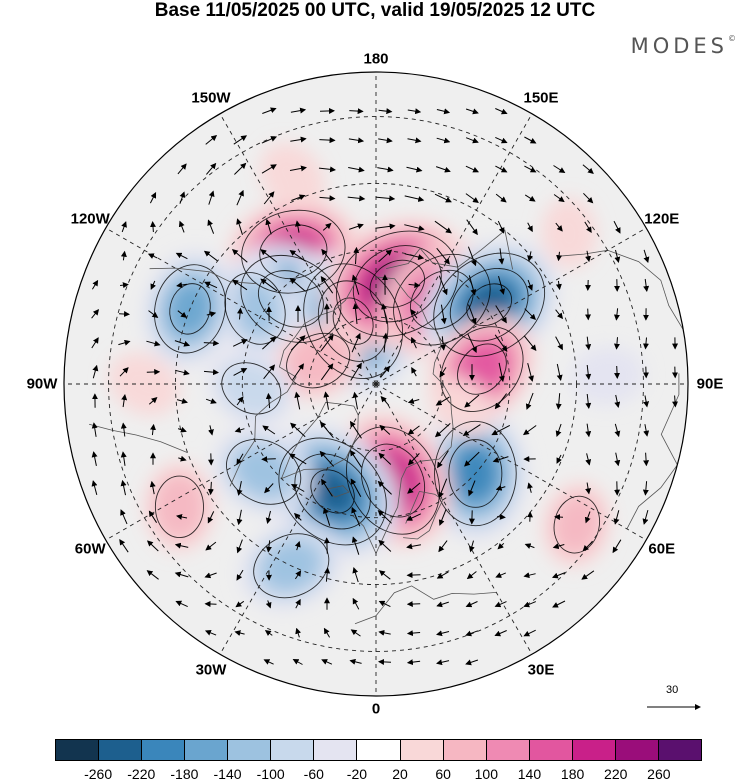 The width and height of the screenshot is (750, 783). I want to click on colorbar-tick-label: 20, so click(400, 774).